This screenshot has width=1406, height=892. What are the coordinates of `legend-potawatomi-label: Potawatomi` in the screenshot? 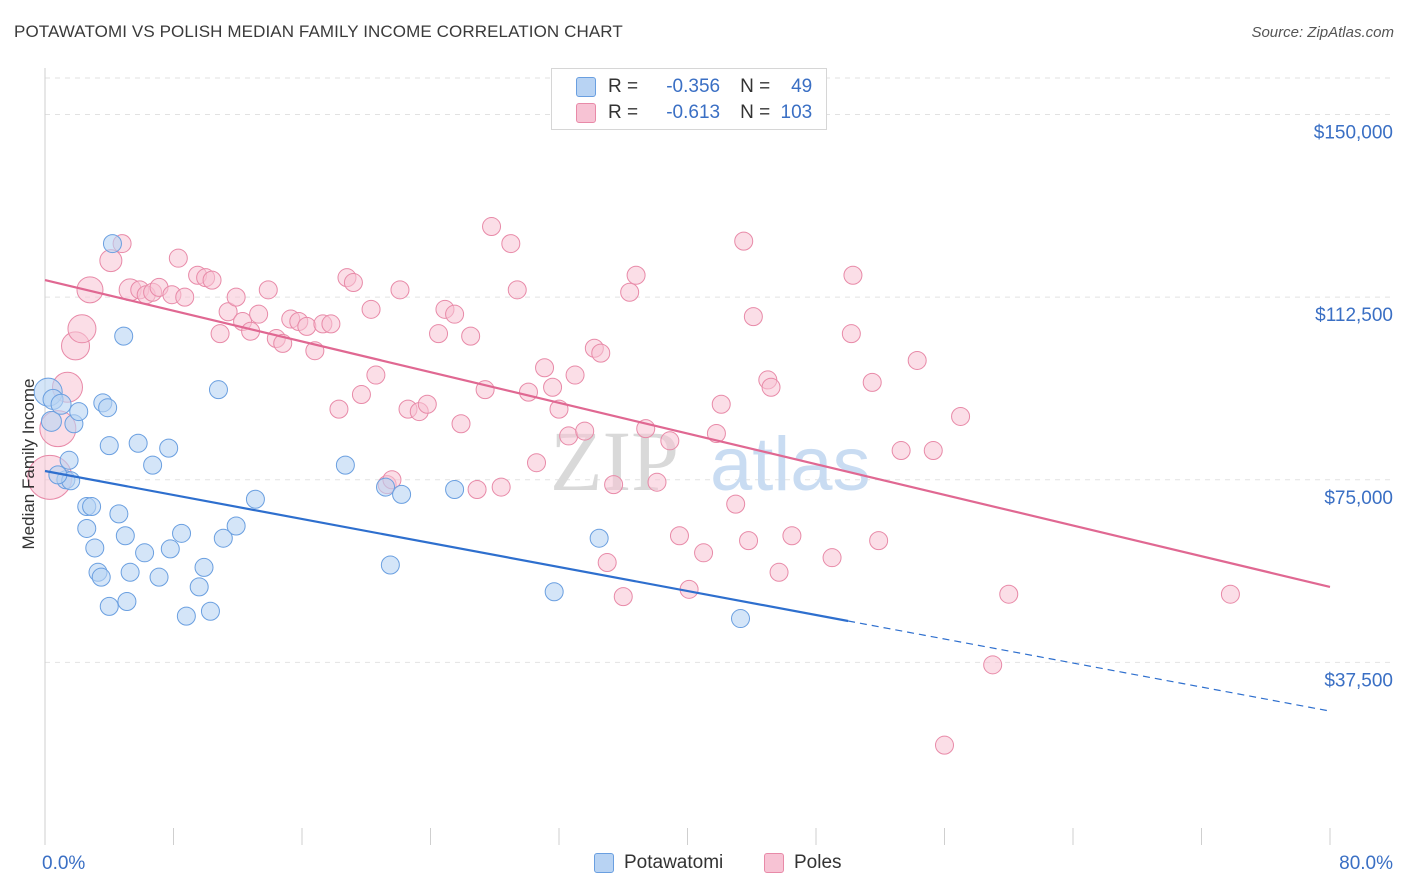 It's located at (674, 862).